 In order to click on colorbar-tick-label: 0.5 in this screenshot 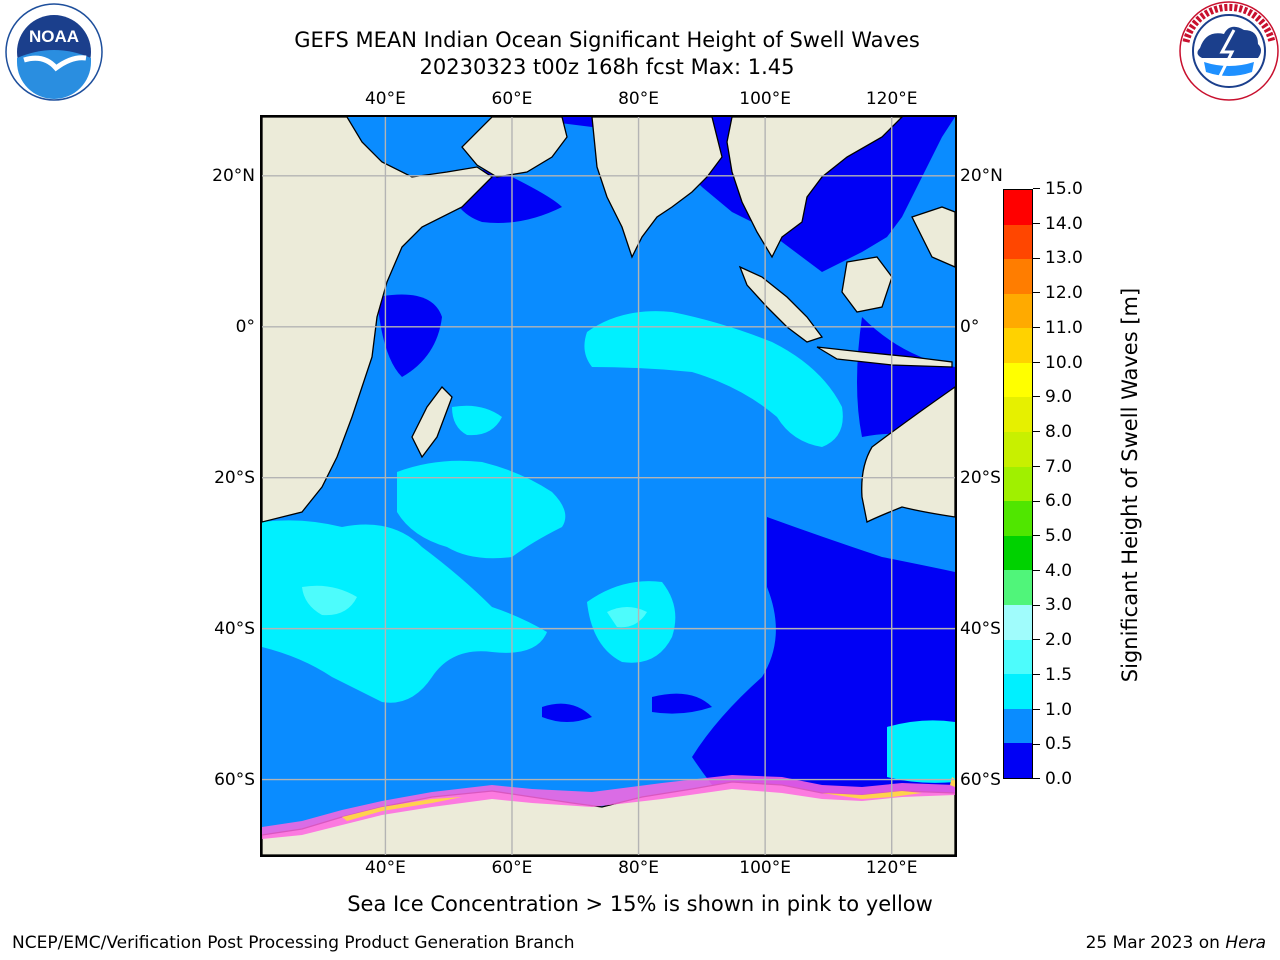, I will do `click(1059, 744)`.